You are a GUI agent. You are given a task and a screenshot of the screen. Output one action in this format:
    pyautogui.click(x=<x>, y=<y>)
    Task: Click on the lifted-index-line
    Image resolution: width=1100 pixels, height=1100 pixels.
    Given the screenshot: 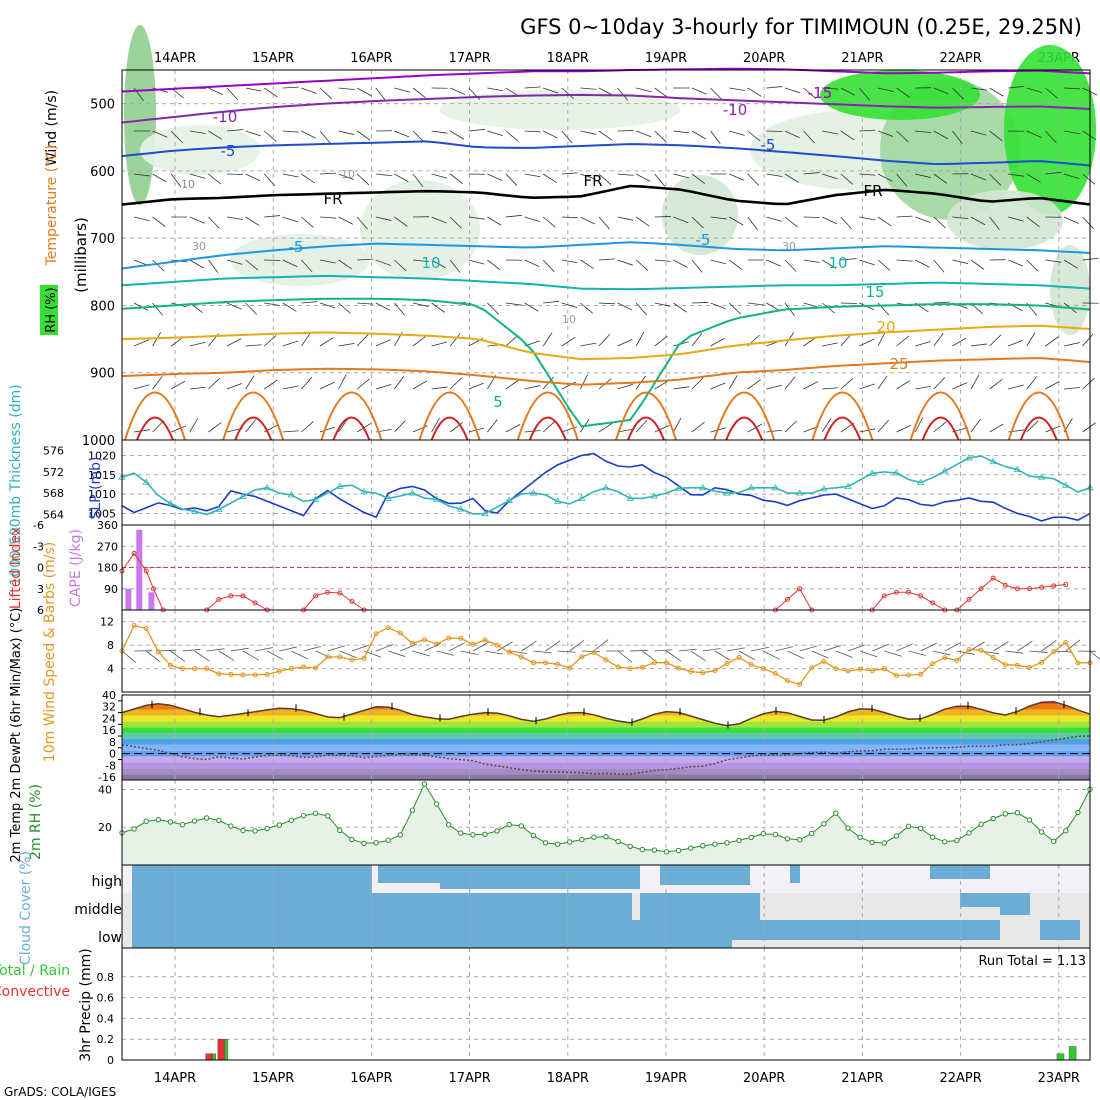 What is the action you would take?
    pyautogui.click(x=908, y=601)
    